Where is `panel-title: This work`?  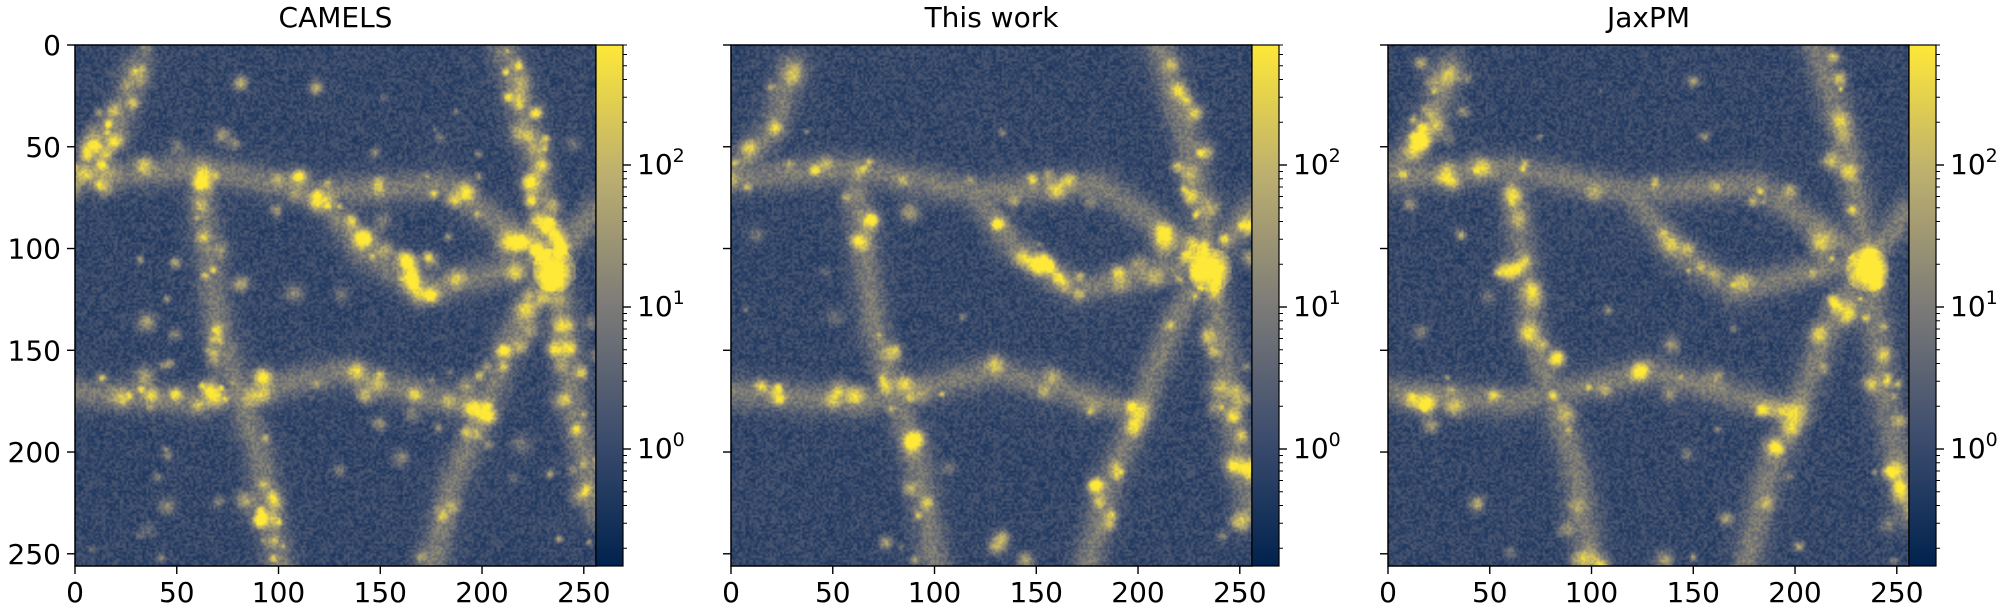 panel-title: This work is located at coordinates (992, 17).